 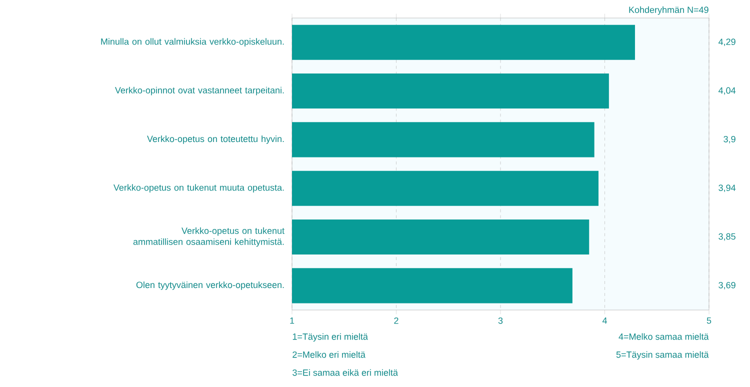 I want to click on y-tick-label: Verkko-opinnot ovat vastanneet tarpeitani., so click(x=199, y=91).